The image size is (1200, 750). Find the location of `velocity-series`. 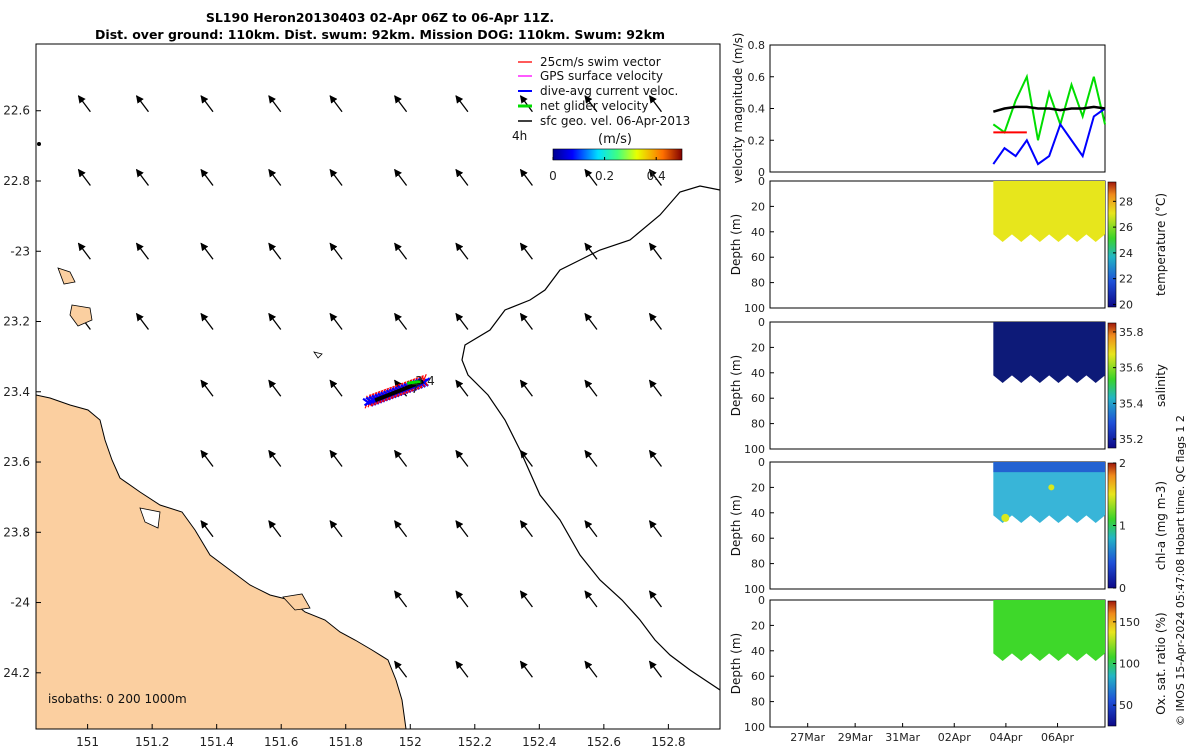

velocity-series is located at coordinates (1049, 119).